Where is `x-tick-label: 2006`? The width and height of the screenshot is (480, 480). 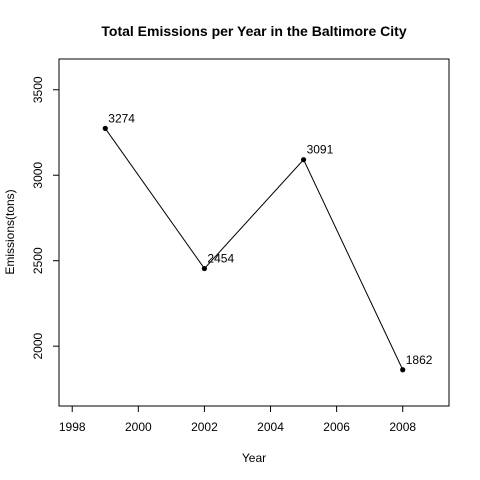 x-tick-label: 2006 is located at coordinates (336, 427).